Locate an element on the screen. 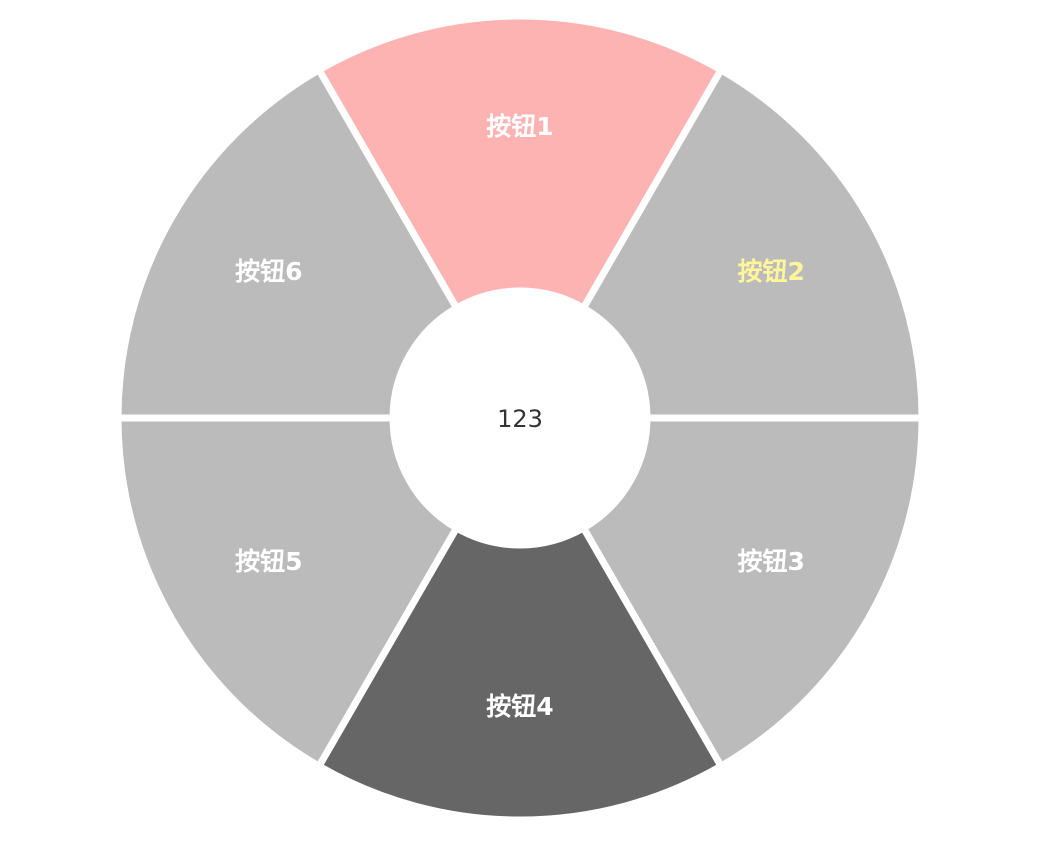 This screenshot has height=848, width=1040. center-button is located at coordinates (520, 418).